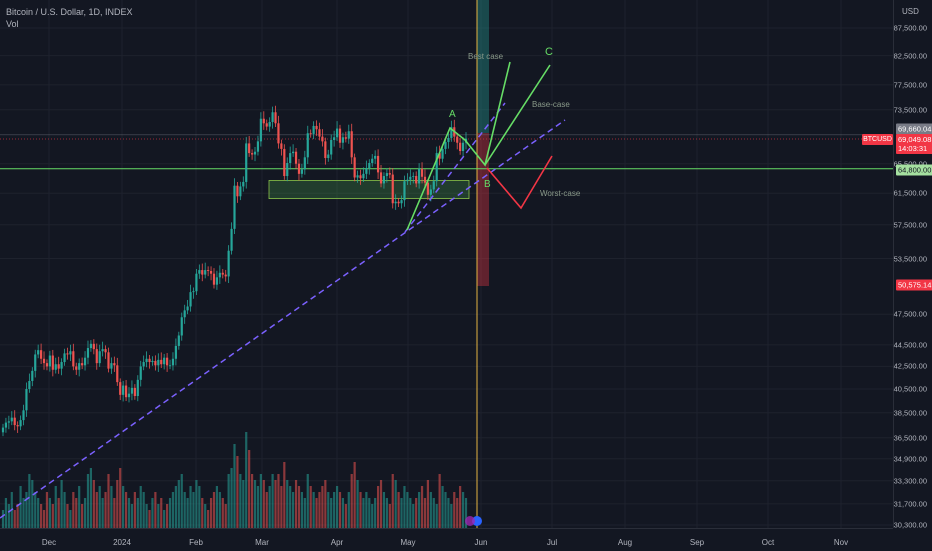 Image resolution: width=932 pixels, height=551 pixels. What do you see at coordinates (262, 542) in the screenshot?
I see `time-tick-label: Mar` at bounding box center [262, 542].